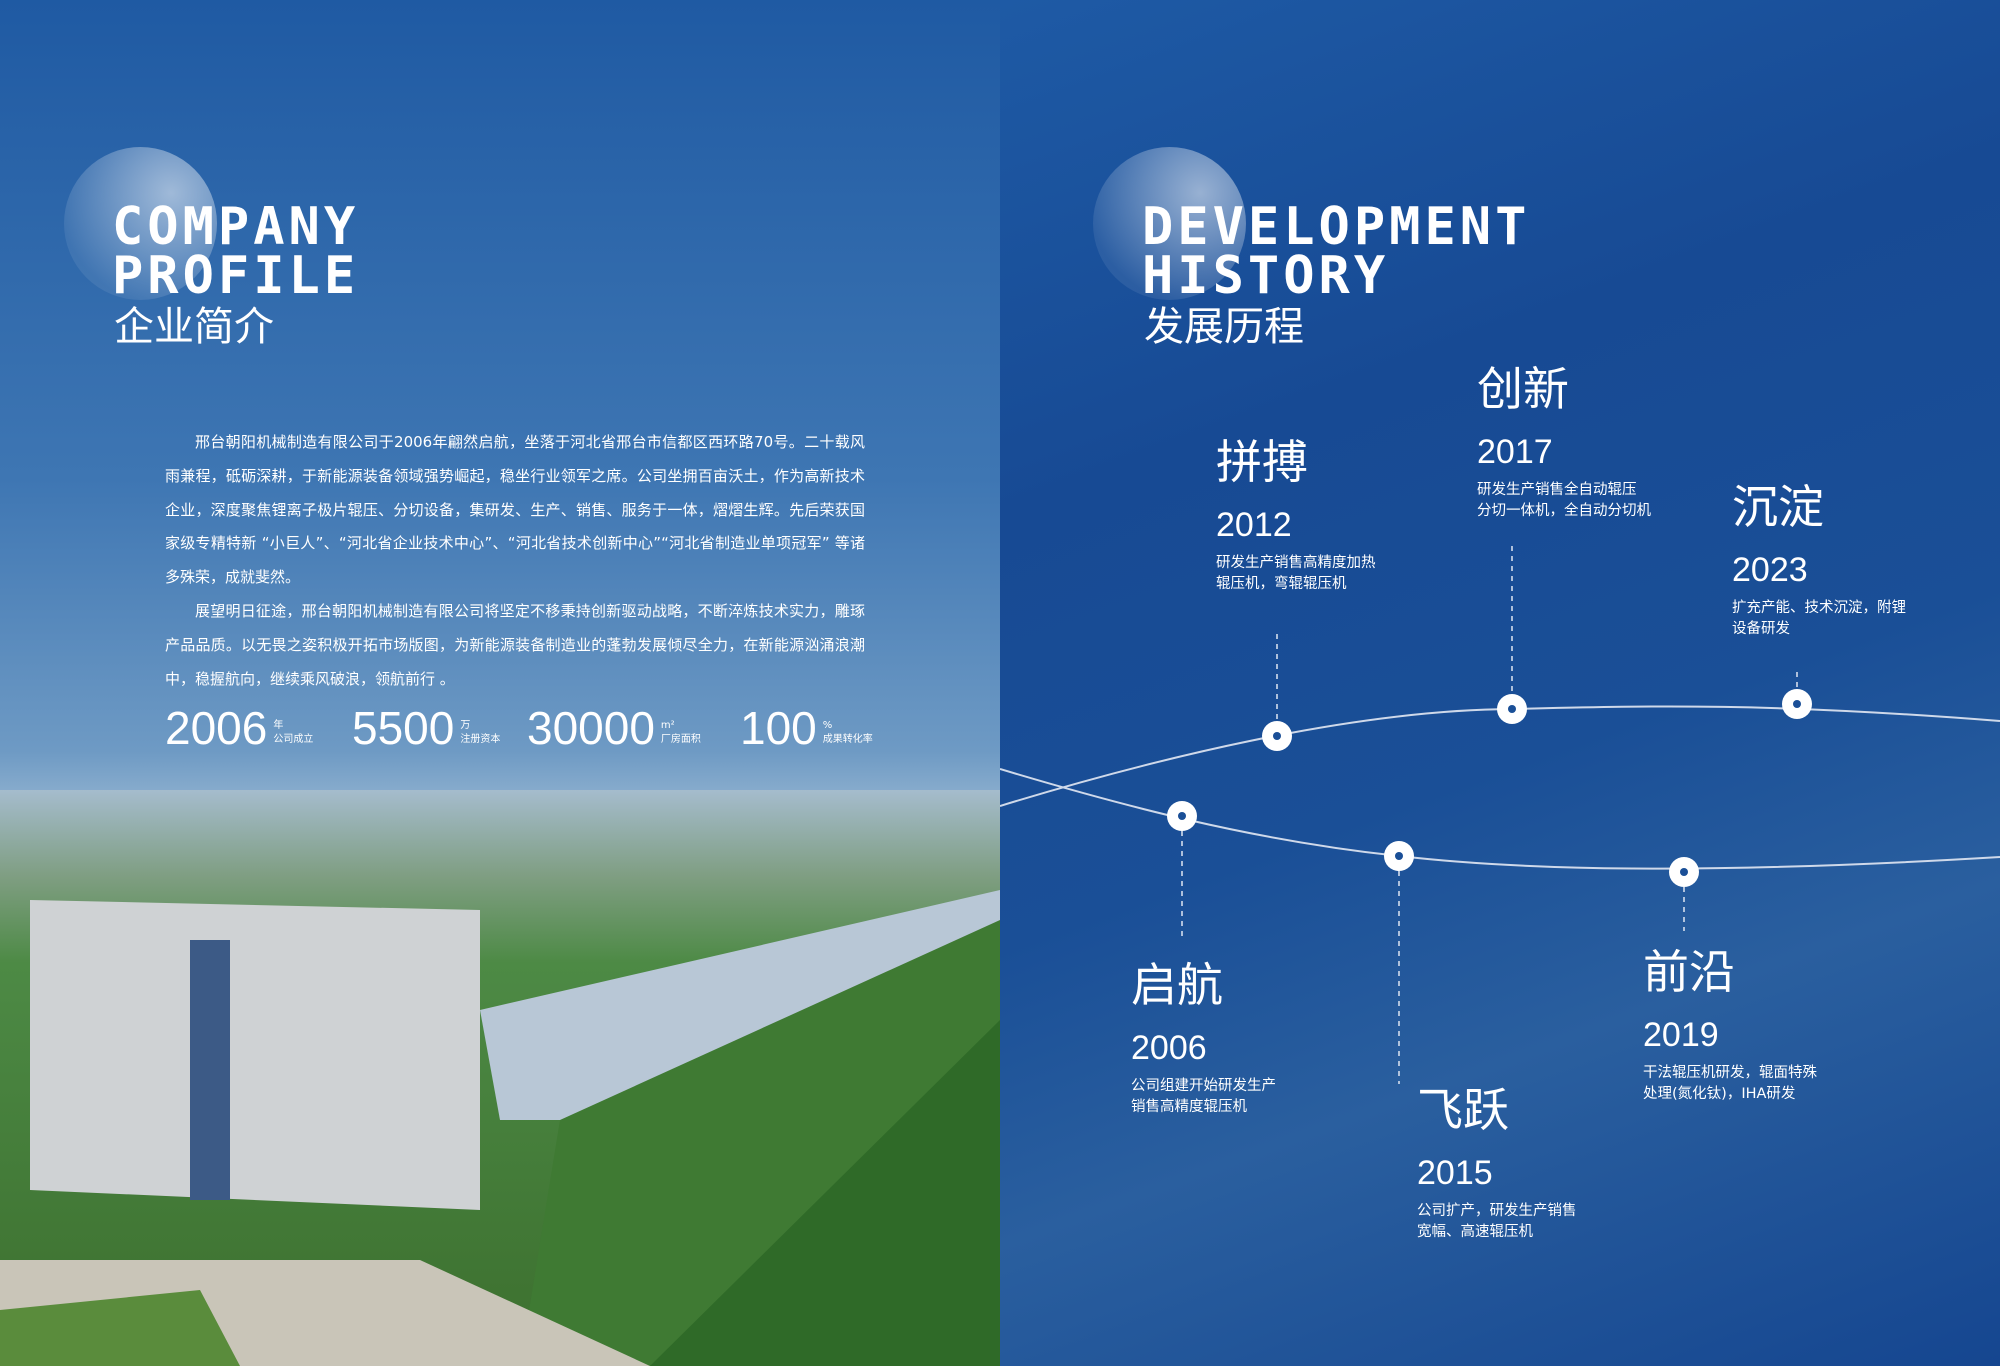 The image size is (2000, 1366). Describe the element at coordinates (1564, 440) in the screenshot. I see `milestone-2017: 创新 2017 研发生产销售全自动辊压 分切一体机，全自动分切机` at that location.